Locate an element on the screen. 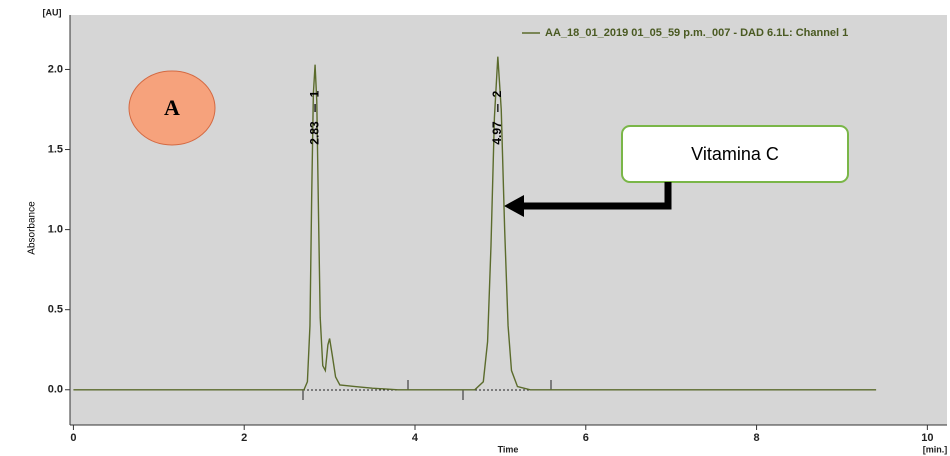 The image size is (950, 456). x-tick-label: 4 is located at coordinates (415, 438).